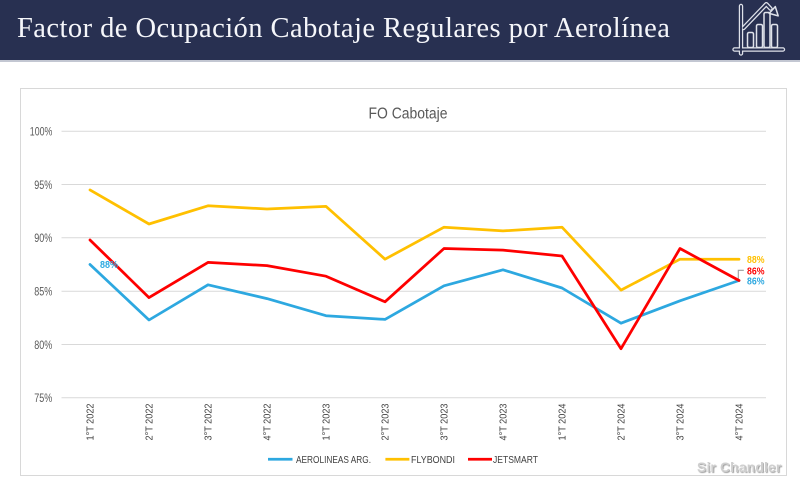 The width and height of the screenshot is (800, 498). What do you see at coordinates (504, 421) in the screenshot?
I see `svg-text: 4°T 2023` at bounding box center [504, 421].